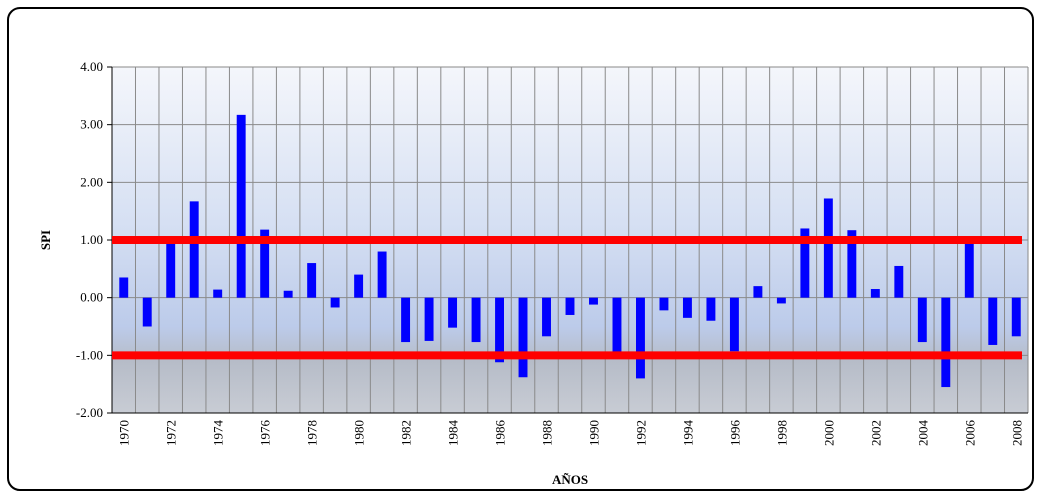  I want to click on x-tick-label: 1978, so click(312, 433).